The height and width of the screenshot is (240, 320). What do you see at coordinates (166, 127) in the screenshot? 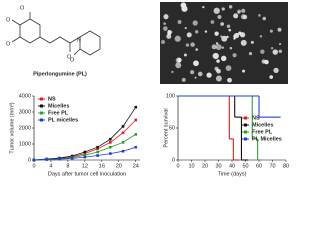
I see `y-axis-label: Percent survival` at bounding box center [166, 127].